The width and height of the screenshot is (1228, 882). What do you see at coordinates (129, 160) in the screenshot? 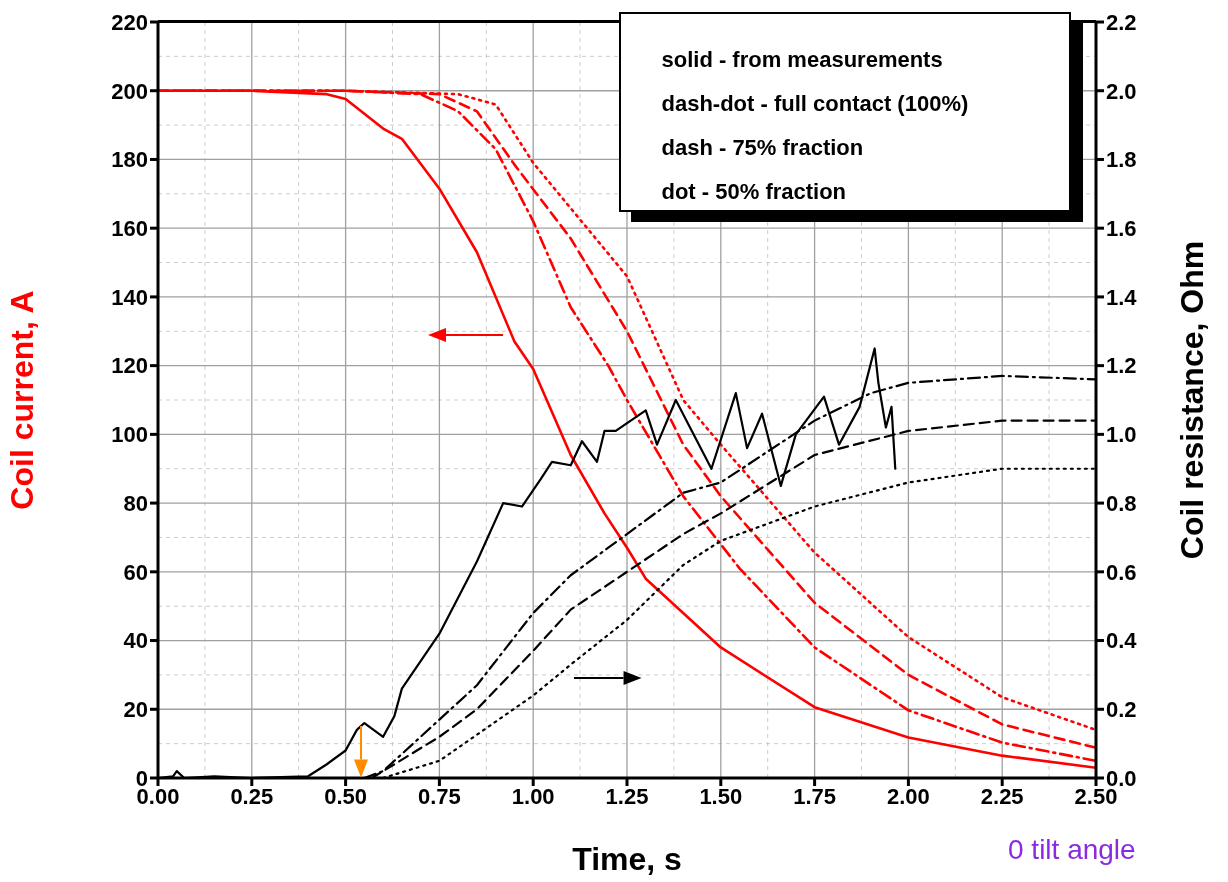
I see `y-tick-label: 180` at bounding box center [129, 160].